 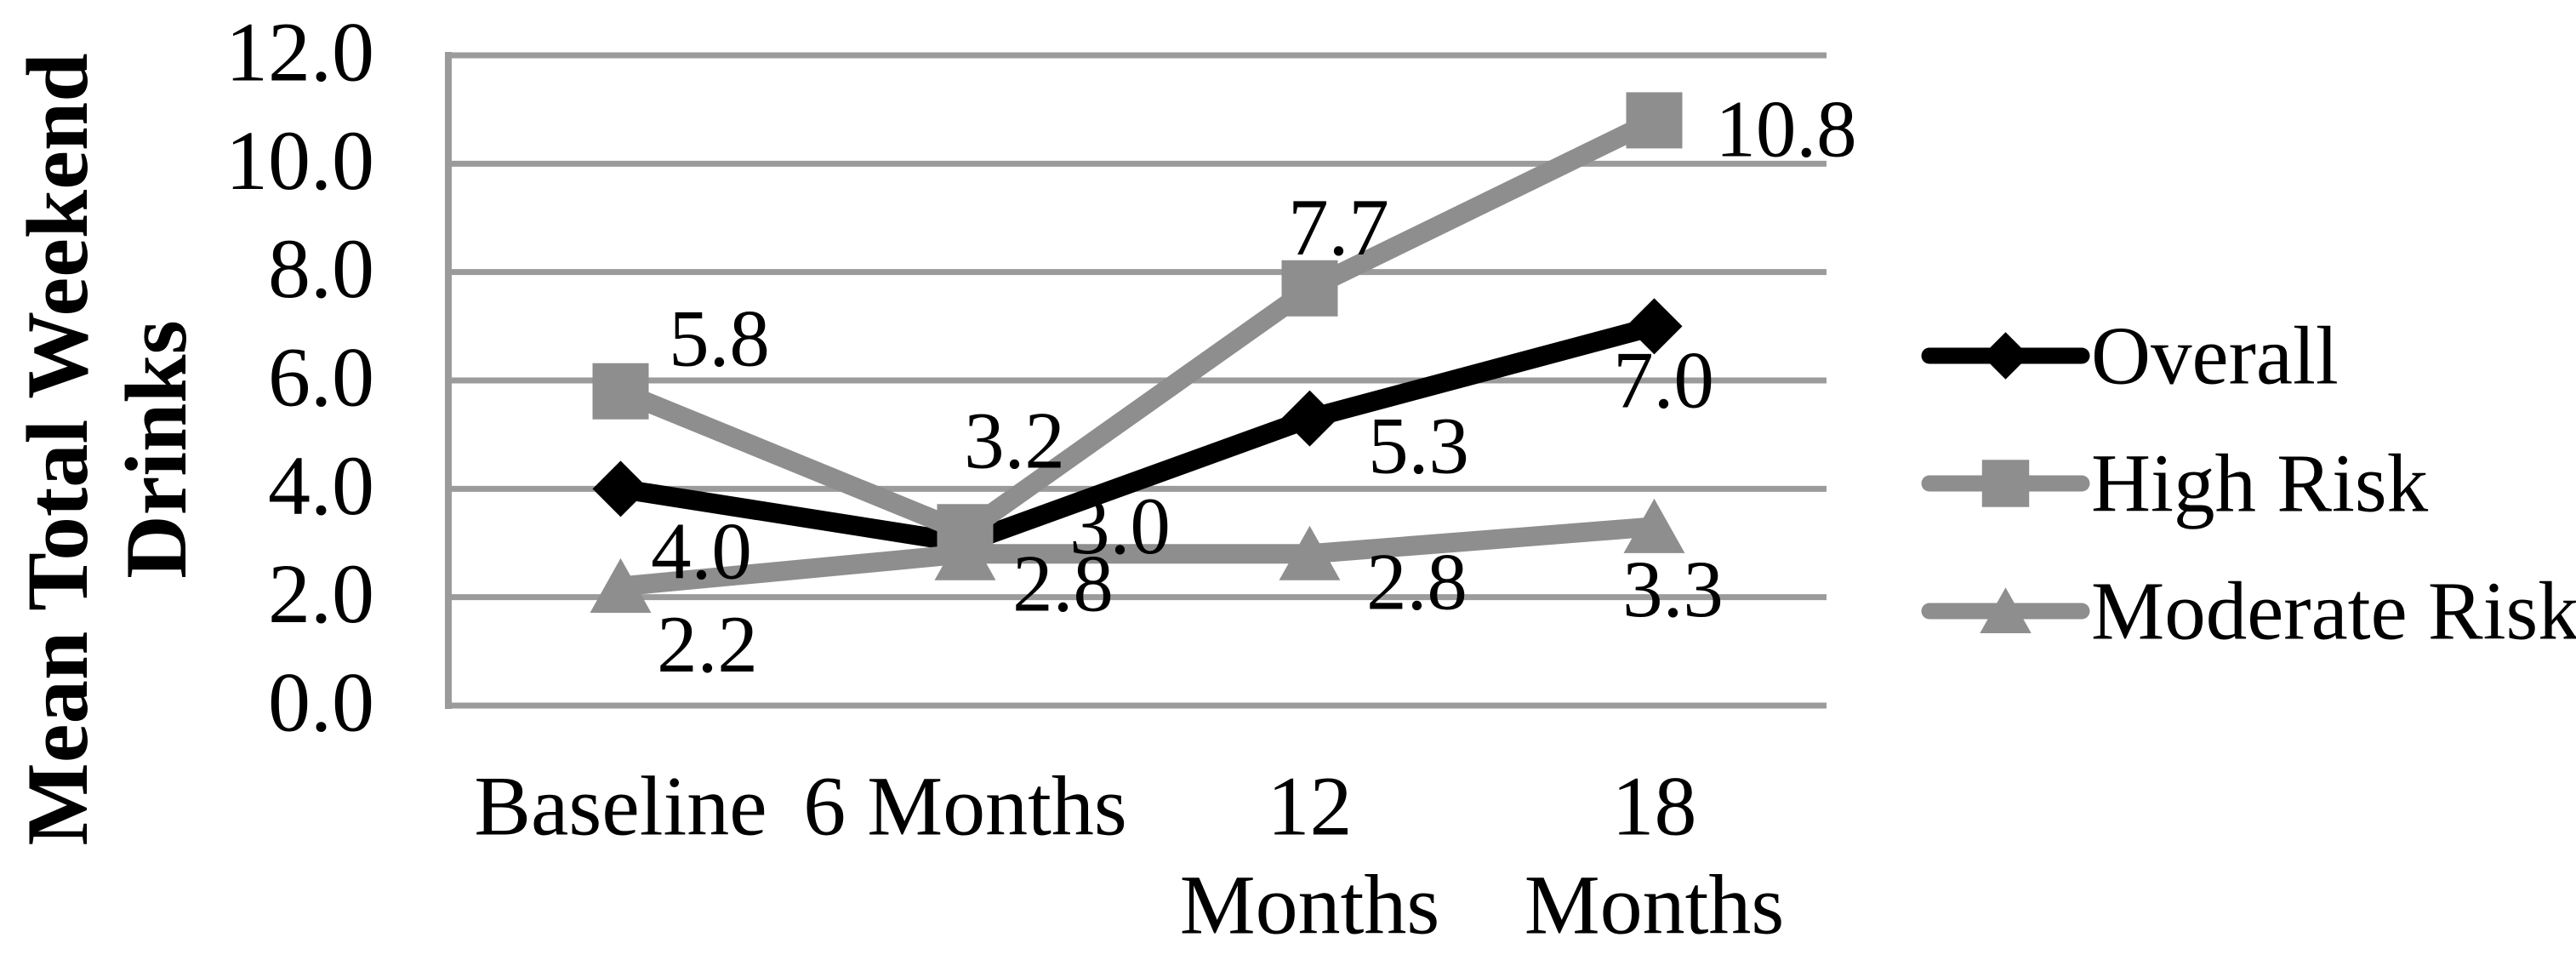 What do you see at coordinates (719, 339) in the screenshot?
I see `data-label: 5.8` at bounding box center [719, 339].